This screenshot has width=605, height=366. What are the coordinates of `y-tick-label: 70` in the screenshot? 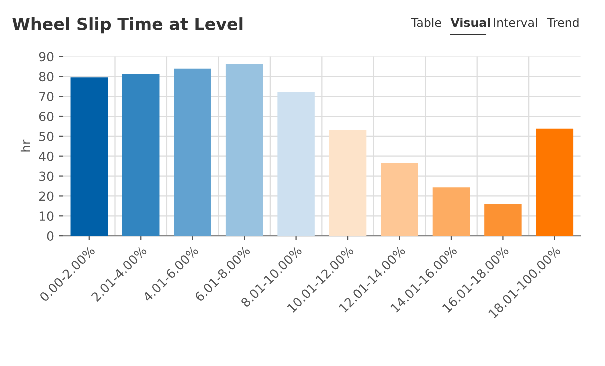 It's located at (47, 97).